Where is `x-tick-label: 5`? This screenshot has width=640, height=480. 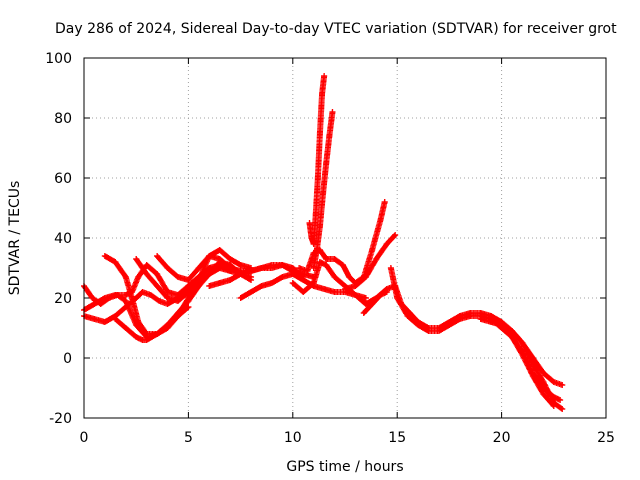
x-tick-label: 5 is located at coordinates (188, 438).